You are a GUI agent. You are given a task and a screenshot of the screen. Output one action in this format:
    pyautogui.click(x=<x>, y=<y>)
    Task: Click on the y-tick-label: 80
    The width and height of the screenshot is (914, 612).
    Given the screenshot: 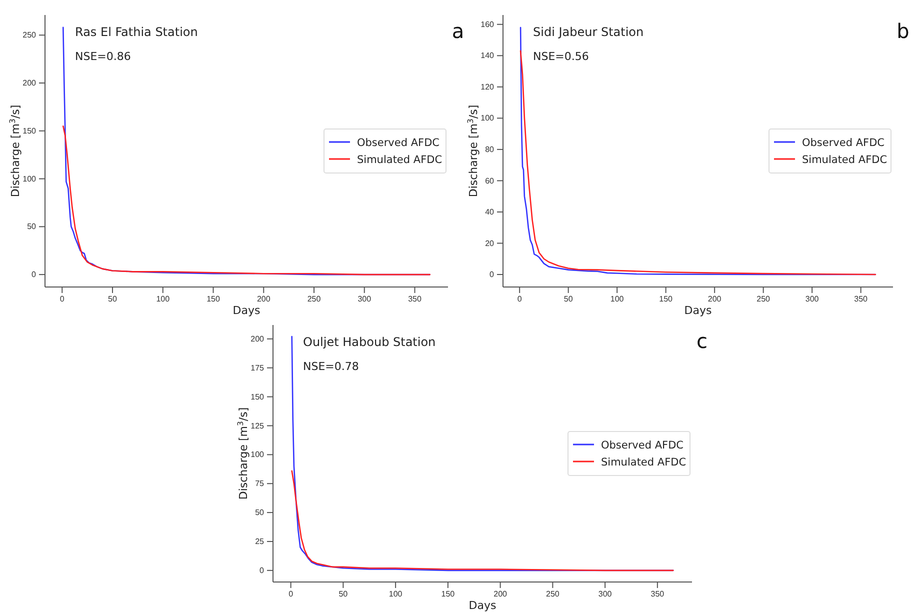 What is the action you would take?
    pyautogui.click(x=490, y=149)
    